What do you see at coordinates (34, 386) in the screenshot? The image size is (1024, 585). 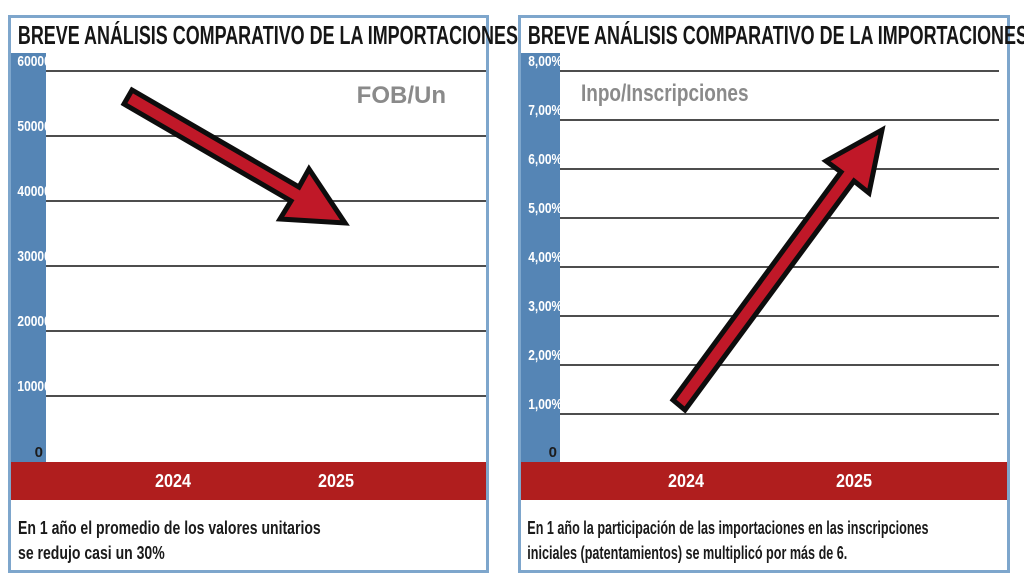 I see `y-tick-label: 10000` at bounding box center [34, 386].